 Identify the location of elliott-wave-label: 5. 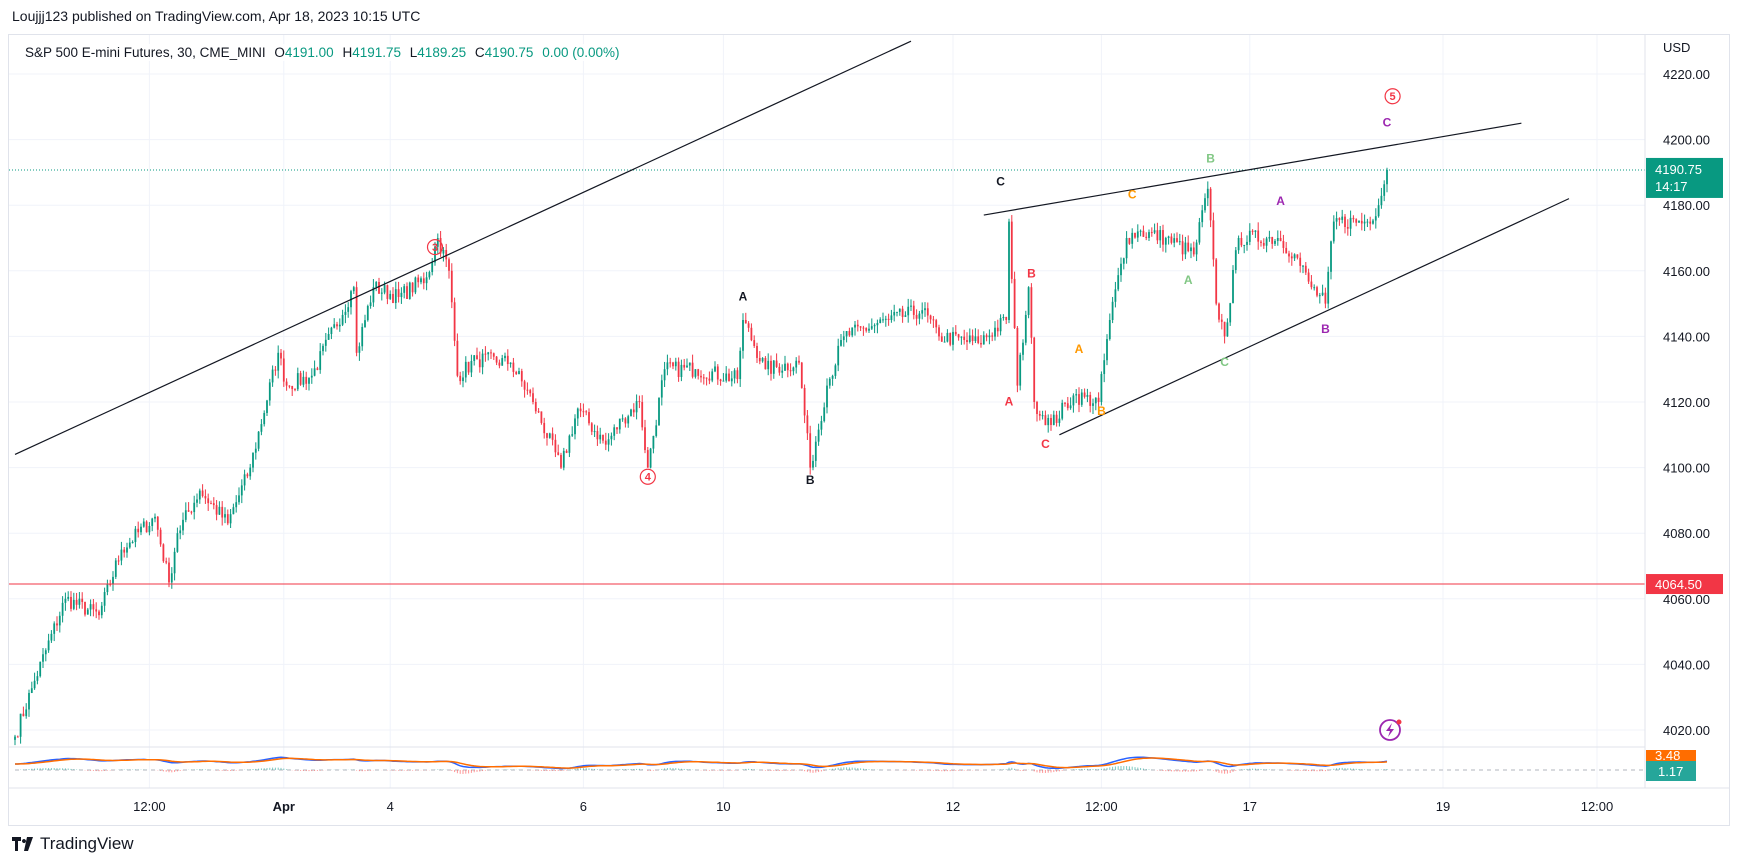
(1393, 97).